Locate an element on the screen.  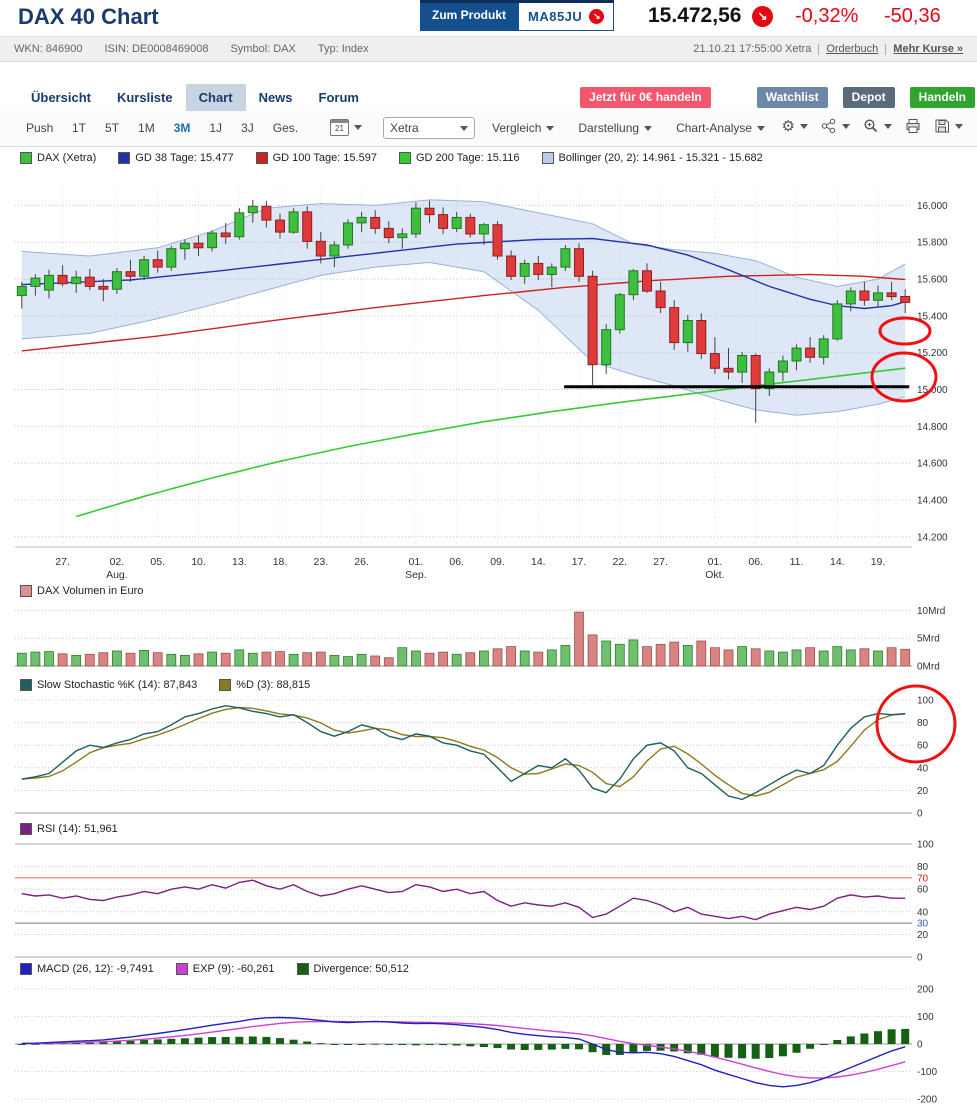
indicators-button is located at coordinates (835, 126).